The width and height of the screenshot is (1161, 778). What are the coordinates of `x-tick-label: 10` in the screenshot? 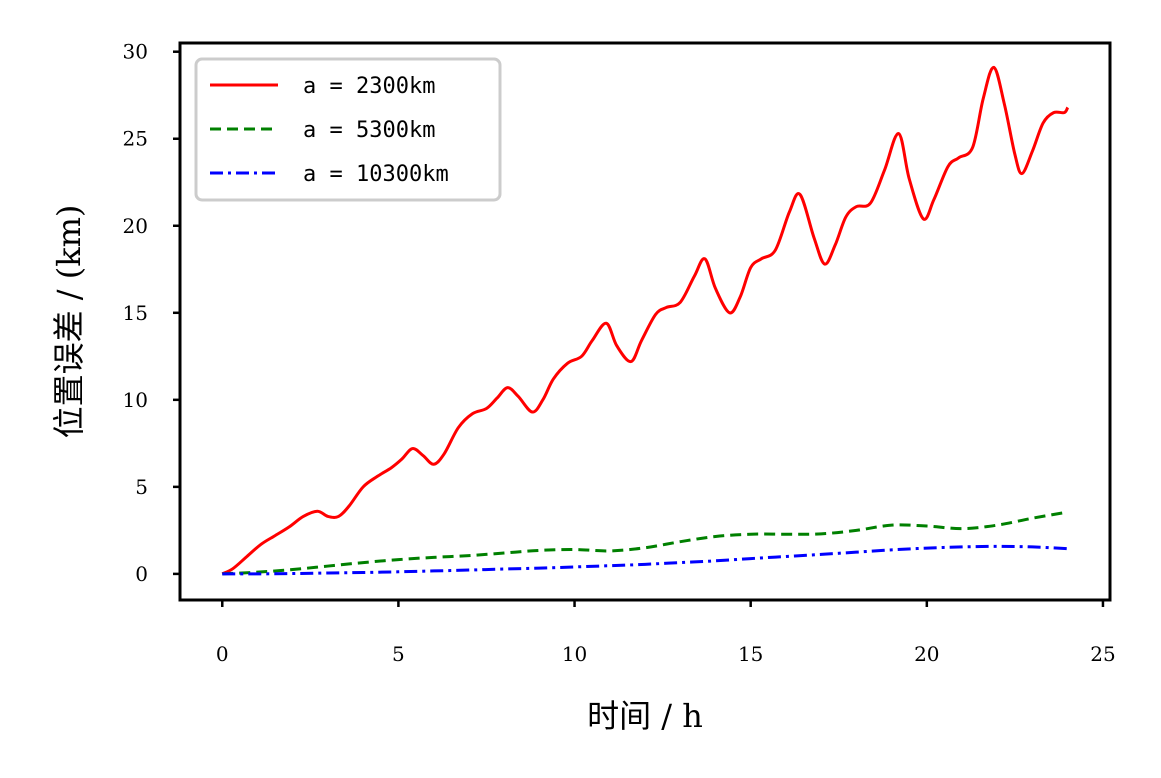 It's located at (574, 654).